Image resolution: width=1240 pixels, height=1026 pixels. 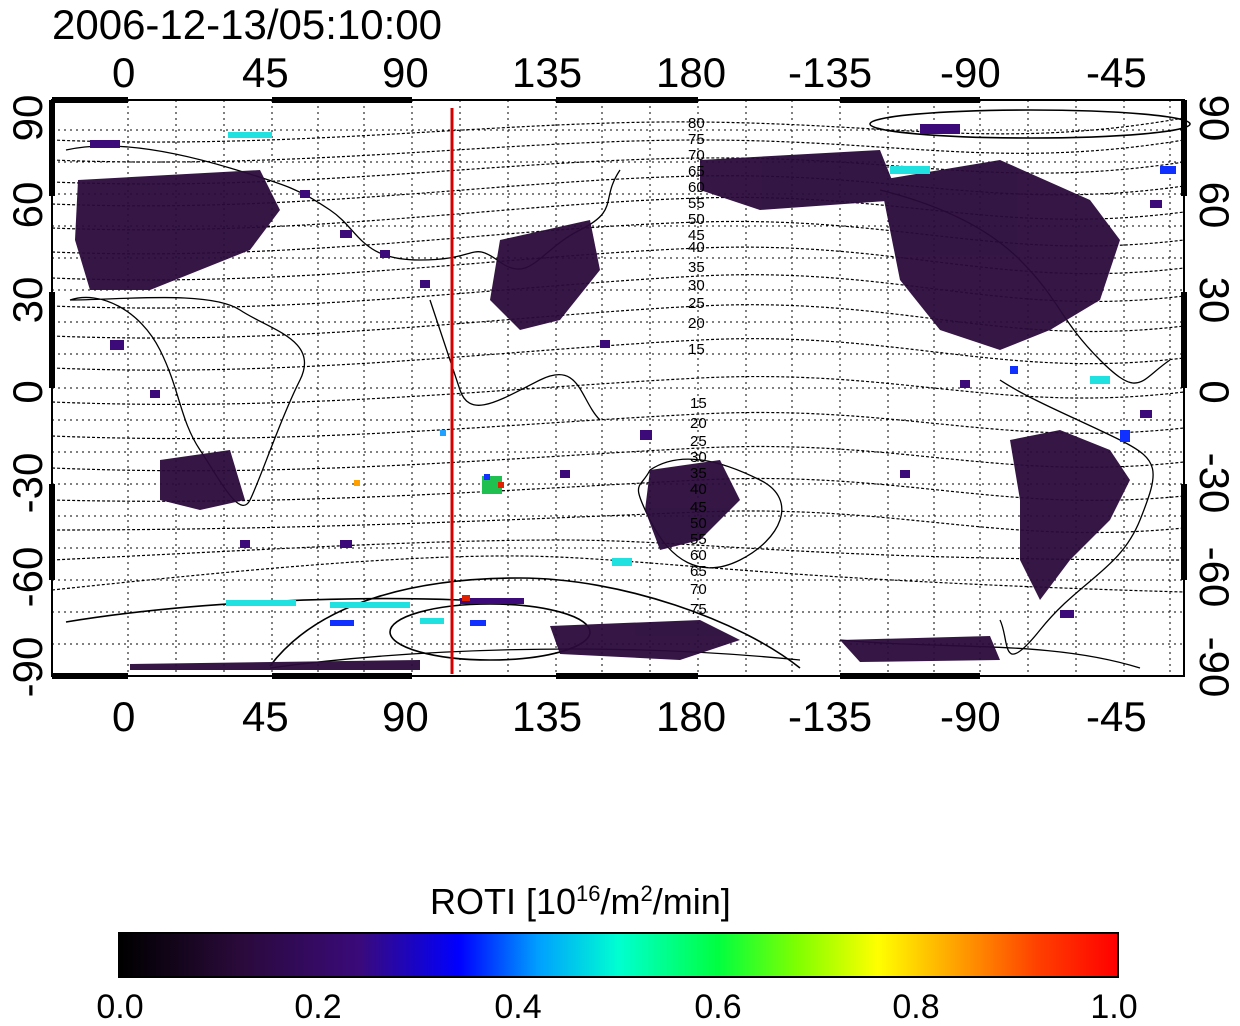 What do you see at coordinates (124, 72) in the screenshot?
I see `top-lon-tick: 0` at bounding box center [124, 72].